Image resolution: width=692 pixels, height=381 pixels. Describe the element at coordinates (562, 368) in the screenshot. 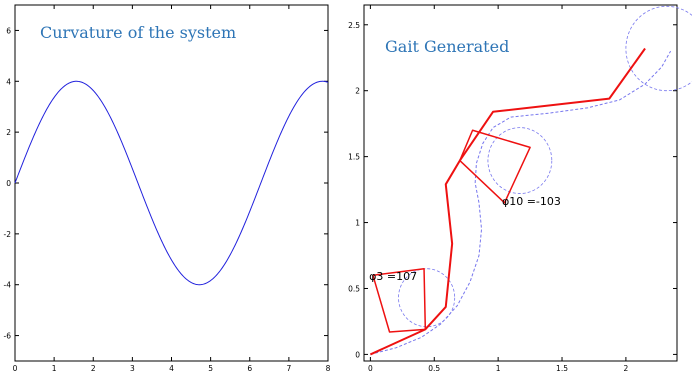

I see `x-tick-label: 1.5` at that location.